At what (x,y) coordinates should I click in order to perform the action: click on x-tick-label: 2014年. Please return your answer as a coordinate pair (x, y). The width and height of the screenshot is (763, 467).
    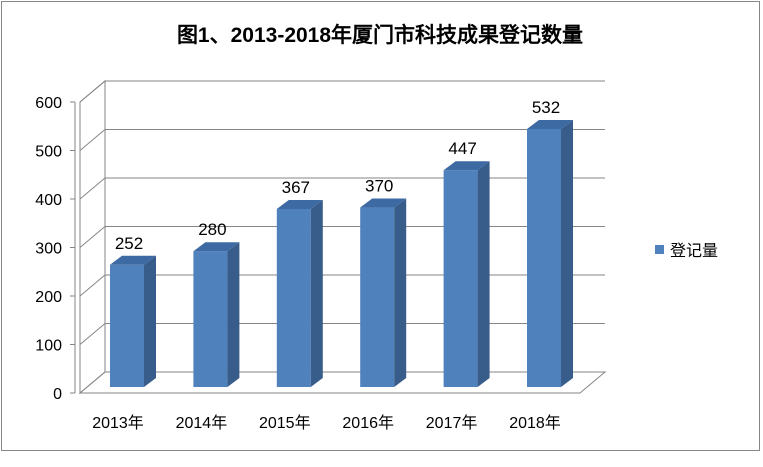
    Looking at the image, I should click on (202, 423).